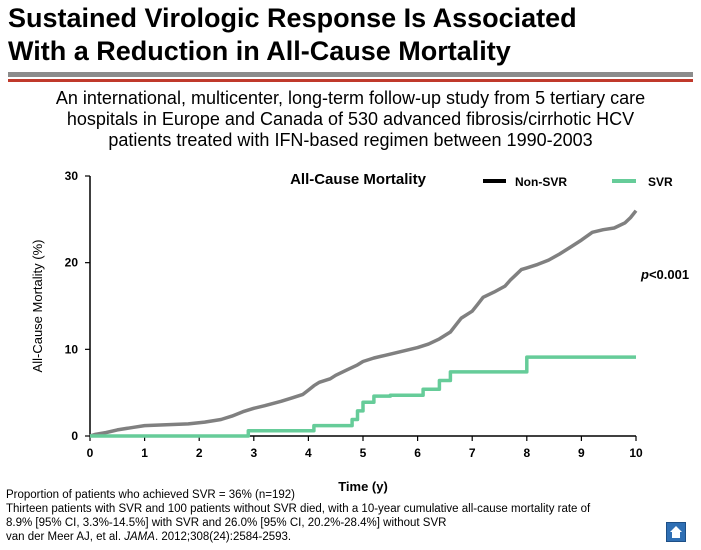 This screenshot has height=550, width=701. What do you see at coordinates (350, 74) in the screenshot?
I see `title-divider-dark` at bounding box center [350, 74].